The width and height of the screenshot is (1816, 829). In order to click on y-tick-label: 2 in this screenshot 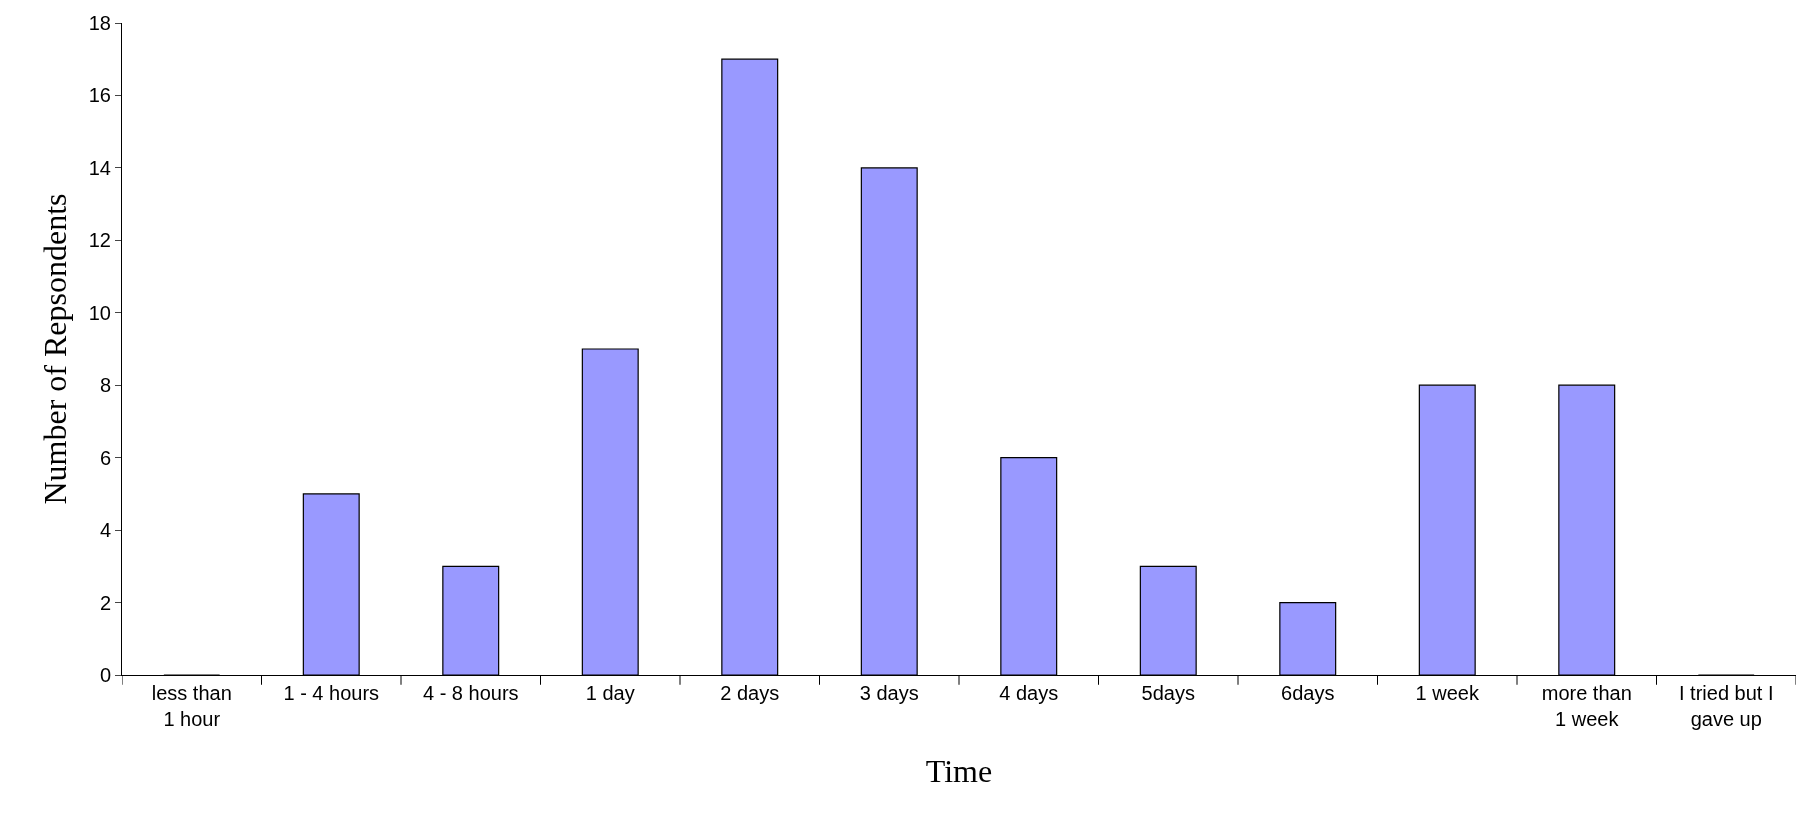, I will do `click(105, 602)`.